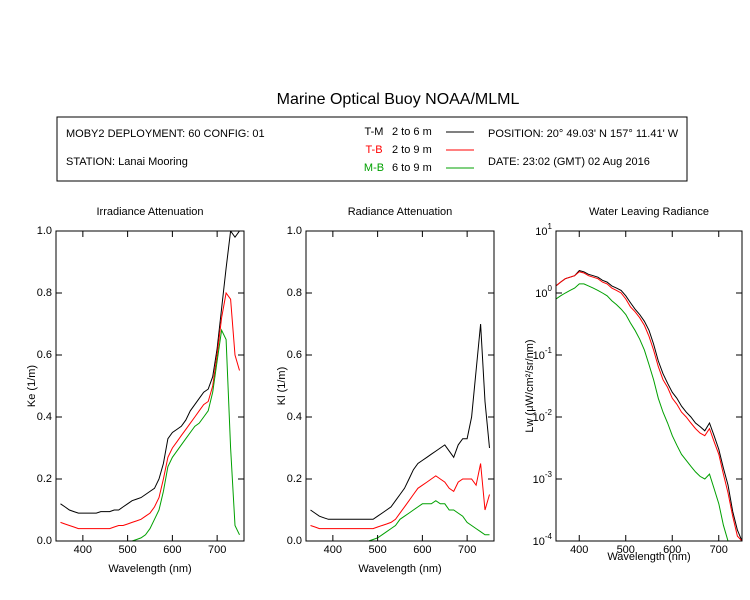 Image resolution: width=750 pixels, height=600 pixels. I want to click on legend-label: M-B, so click(374, 168).